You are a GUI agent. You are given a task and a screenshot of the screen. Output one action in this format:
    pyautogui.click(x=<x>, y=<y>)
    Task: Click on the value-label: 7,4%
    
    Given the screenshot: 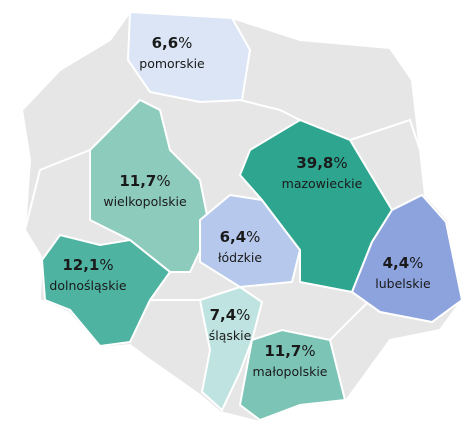 What is the action you would take?
    pyautogui.click(x=230, y=315)
    